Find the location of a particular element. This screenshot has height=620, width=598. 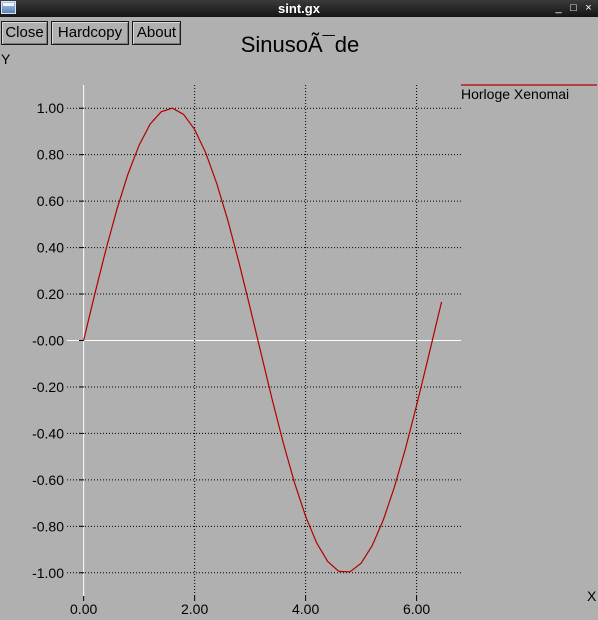

window-menu-icon is located at coordinates (8, 7).